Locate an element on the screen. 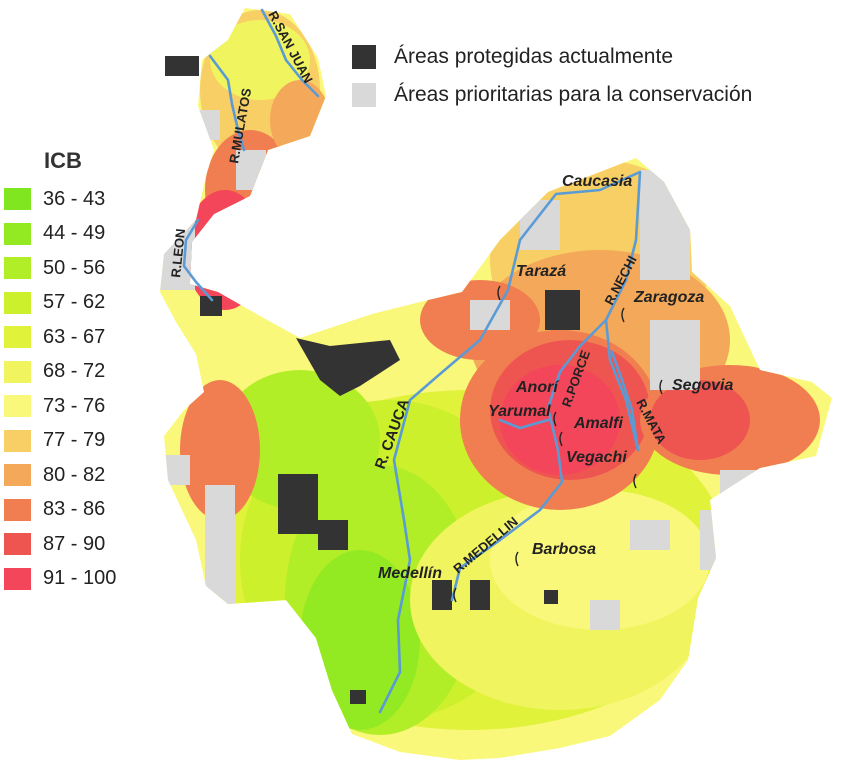 The width and height of the screenshot is (850, 765). marker-taraza is located at coordinates (499, 293).